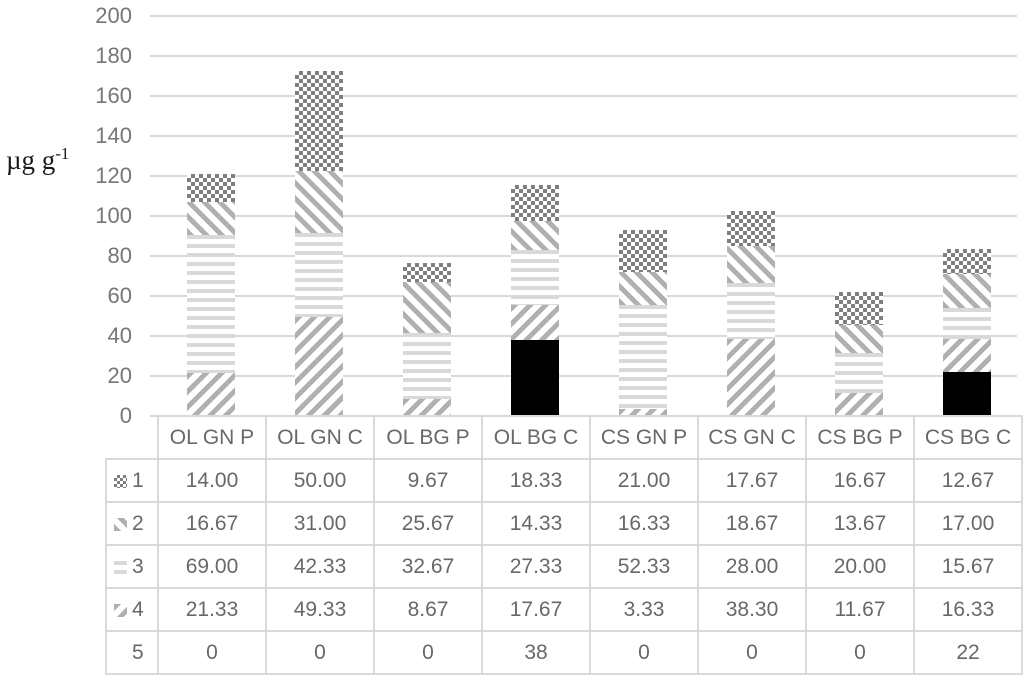 The height and width of the screenshot is (681, 1024). I want to click on legend-cell: 3, so click(132, 566).